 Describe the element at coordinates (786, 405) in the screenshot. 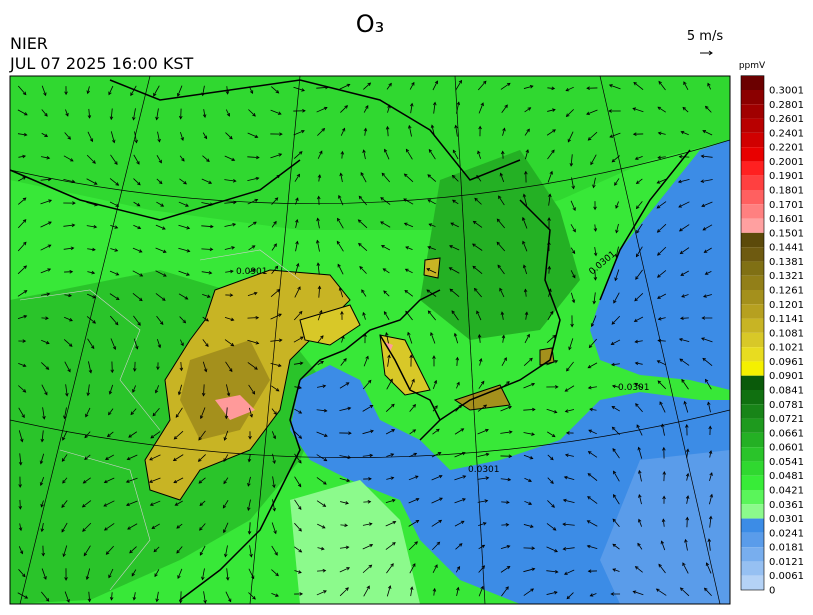

I see `colorbar-label: 0.0781` at that location.